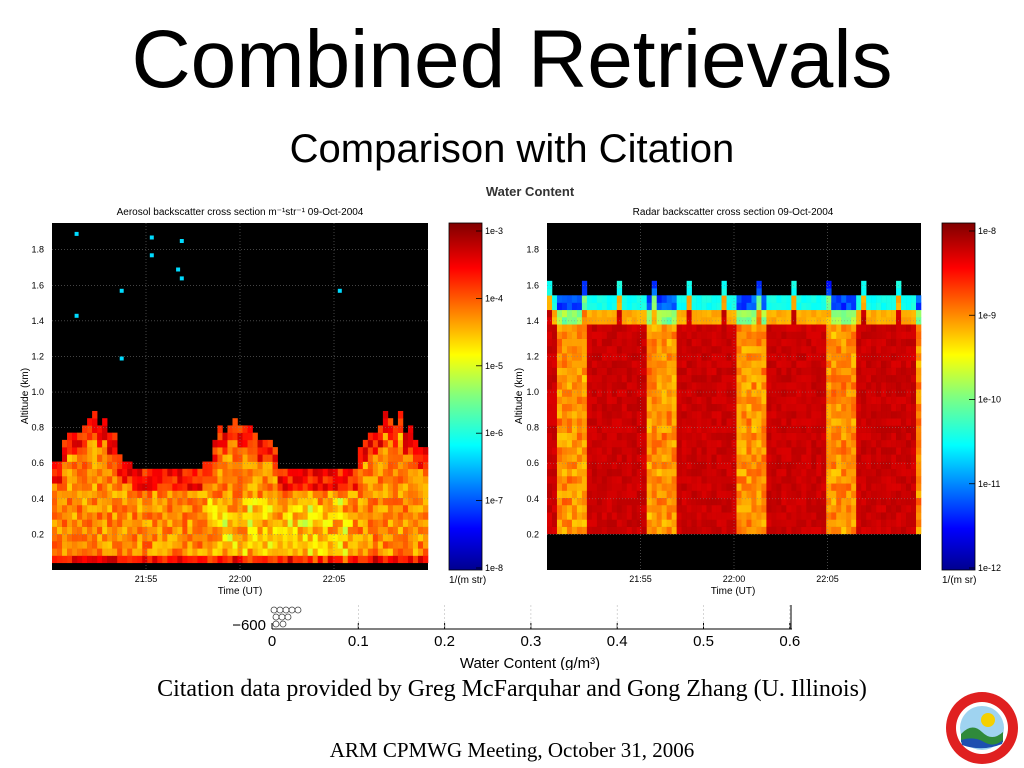 This screenshot has height=768, width=1024. What do you see at coordinates (532, 392) in the screenshot?
I see `panel2-y-ticks: 0.20.40.60.81.01.21.41.61.8` at bounding box center [532, 392].